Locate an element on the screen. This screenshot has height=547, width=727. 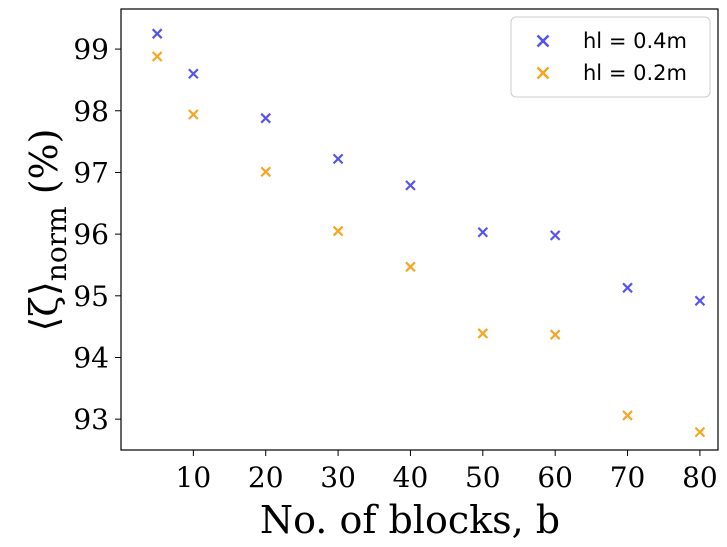
x-tick-label: 70 is located at coordinates (628, 477).